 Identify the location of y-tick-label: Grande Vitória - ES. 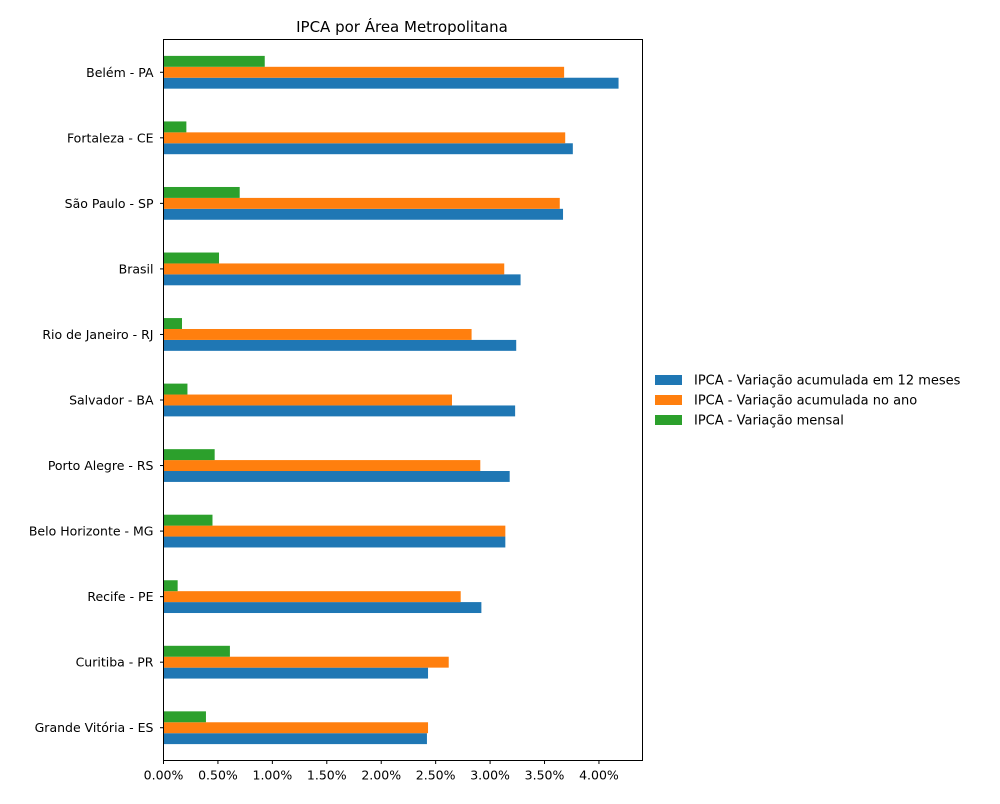
(94, 727).